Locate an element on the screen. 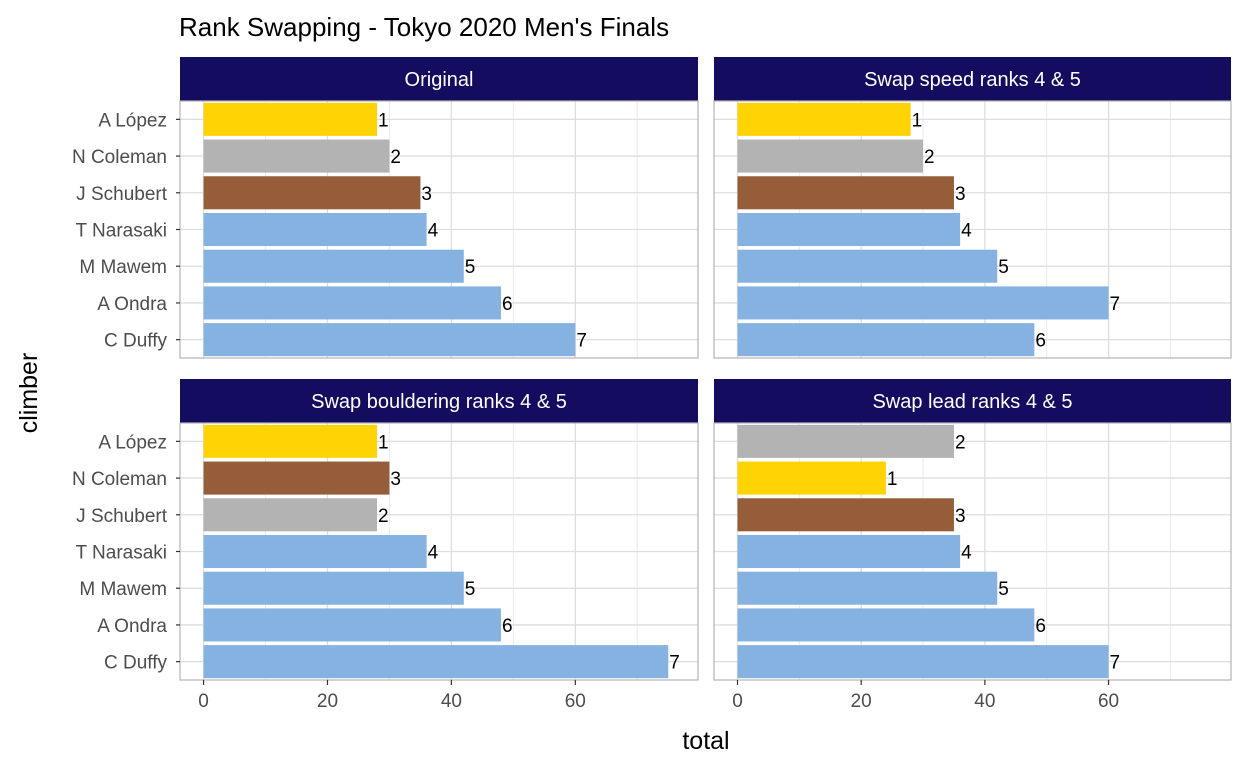 Image resolution: width=1248 pixels, height=768 pixels. facet-strip-label: Swap bouldering ranks 4 & 5 is located at coordinates (439, 402).